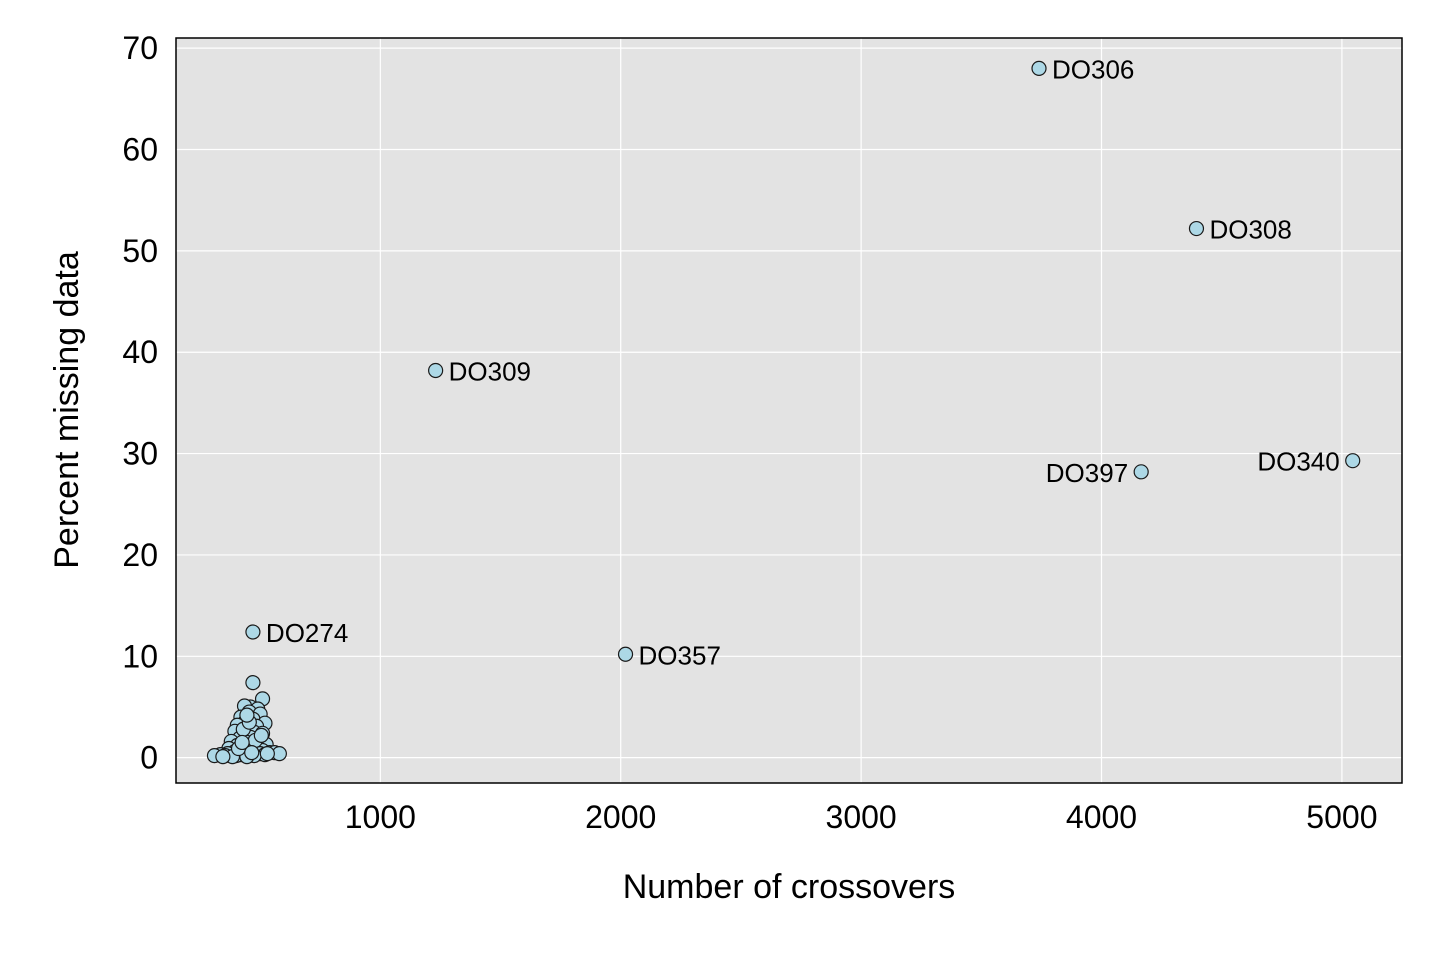 This screenshot has width=1440, height=960. I want to click on point-label: DO306, so click(1093, 69).